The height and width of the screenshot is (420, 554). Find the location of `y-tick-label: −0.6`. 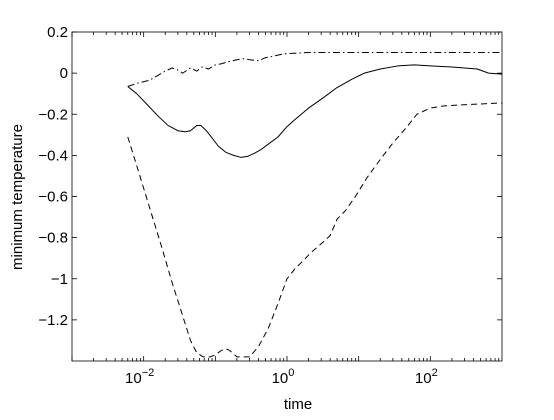

y-tick-label: −0.6 is located at coordinates (53, 197).